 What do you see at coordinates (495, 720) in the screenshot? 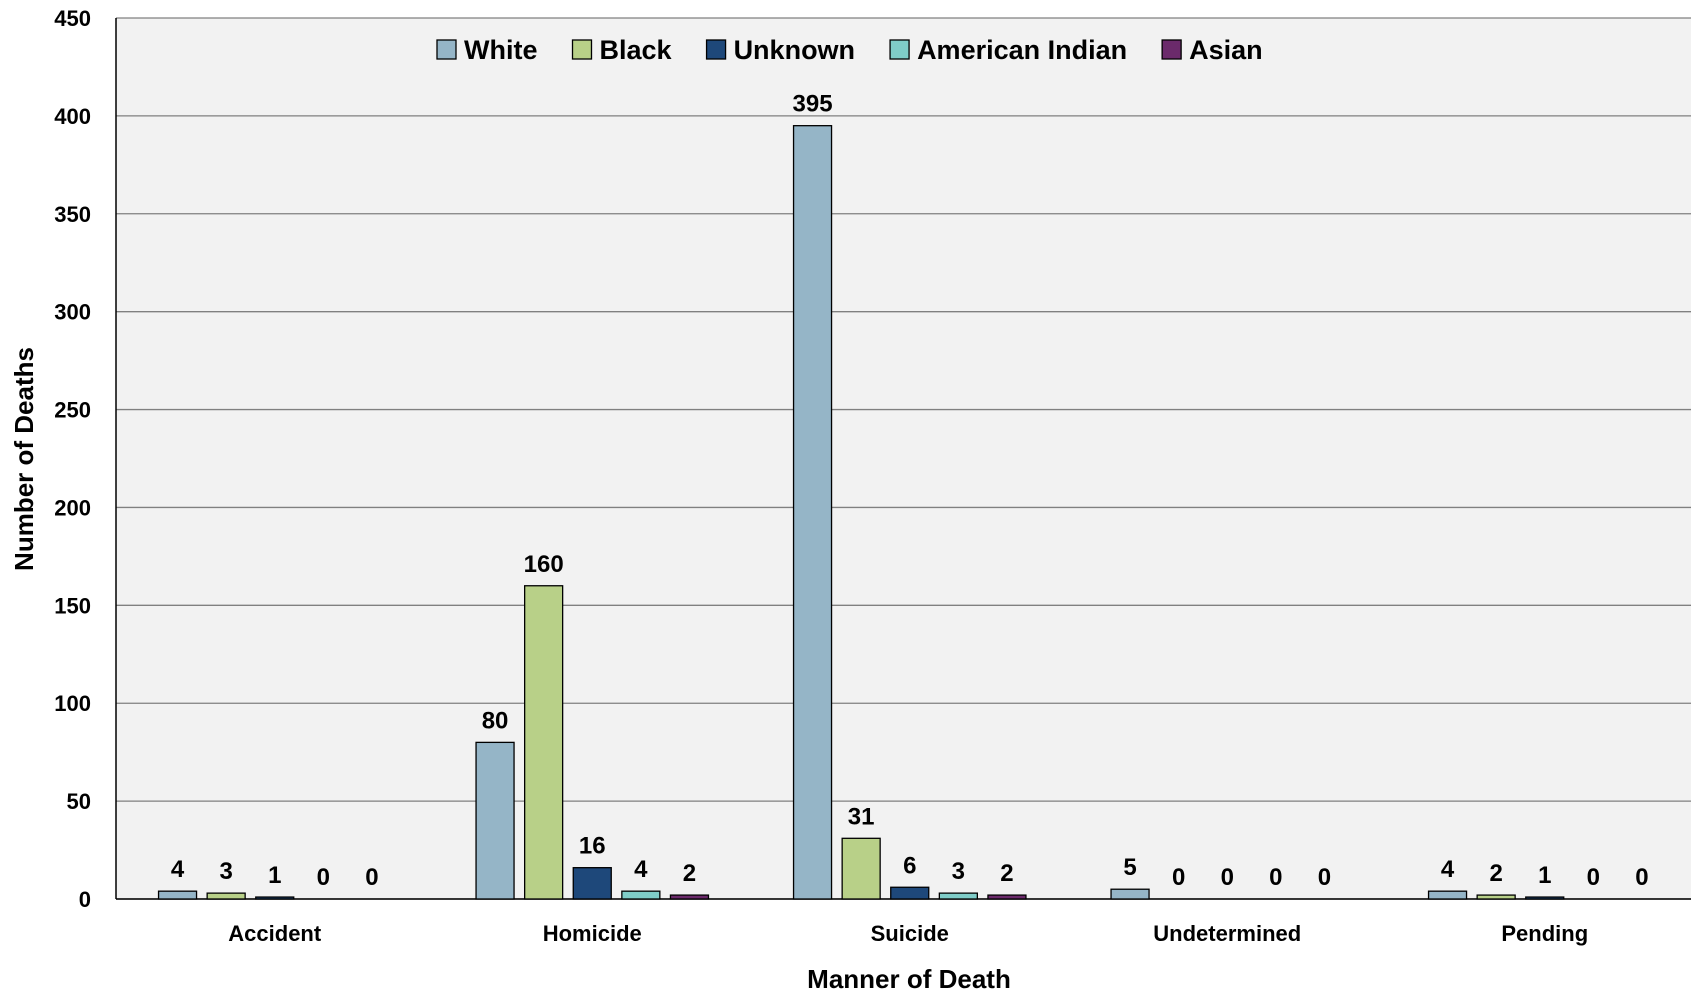
I see `data-label: 80` at bounding box center [495, 720].